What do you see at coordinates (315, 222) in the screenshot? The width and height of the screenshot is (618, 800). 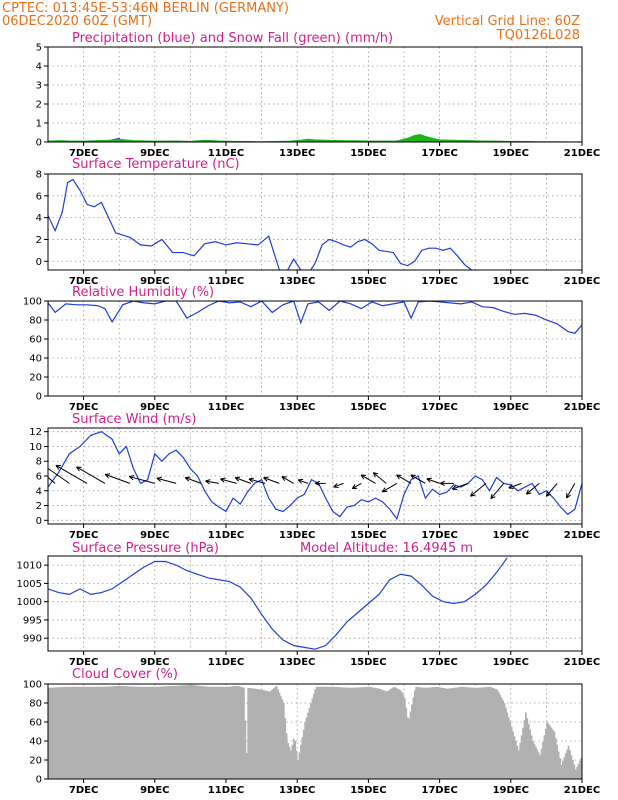 I see `panel-frame` at bounding box center [315, 222].